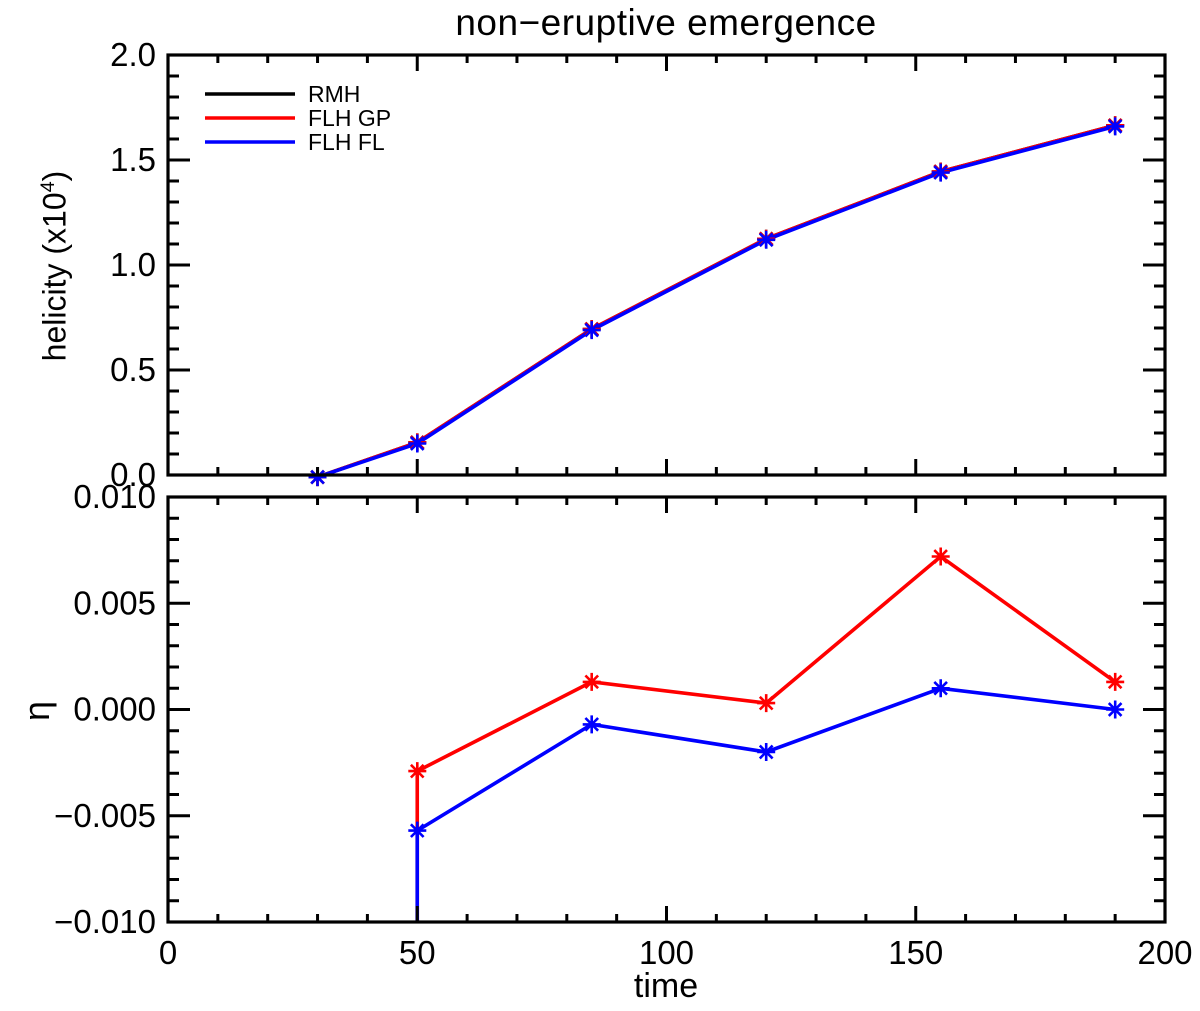  Describe the element at coordinates (133, 369) in the screenshot. I see `y-tick-label: 0.5` at that location.